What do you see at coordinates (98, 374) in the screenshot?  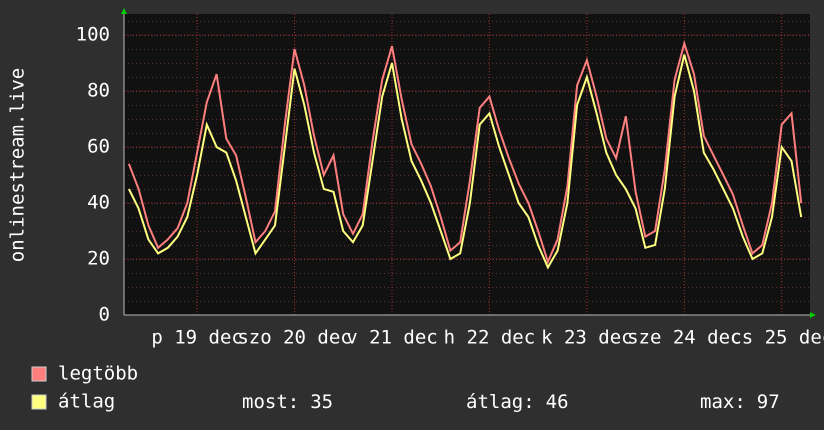 I see `legend-label: legtöbb` at bounding box center [98, 374].